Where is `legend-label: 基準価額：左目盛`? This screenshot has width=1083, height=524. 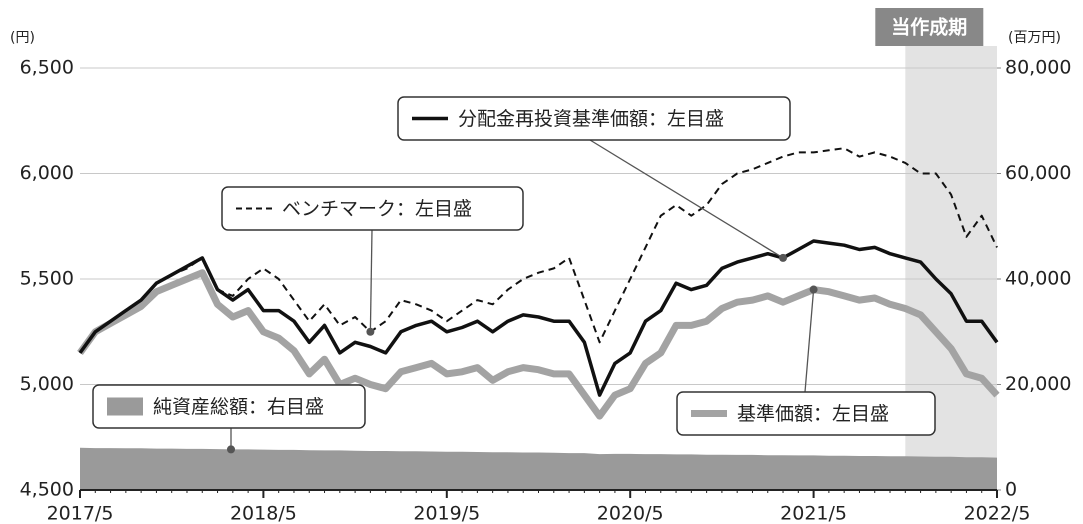 legend-label: 基準価額：左目盛 is located at coordinates (813, 414).